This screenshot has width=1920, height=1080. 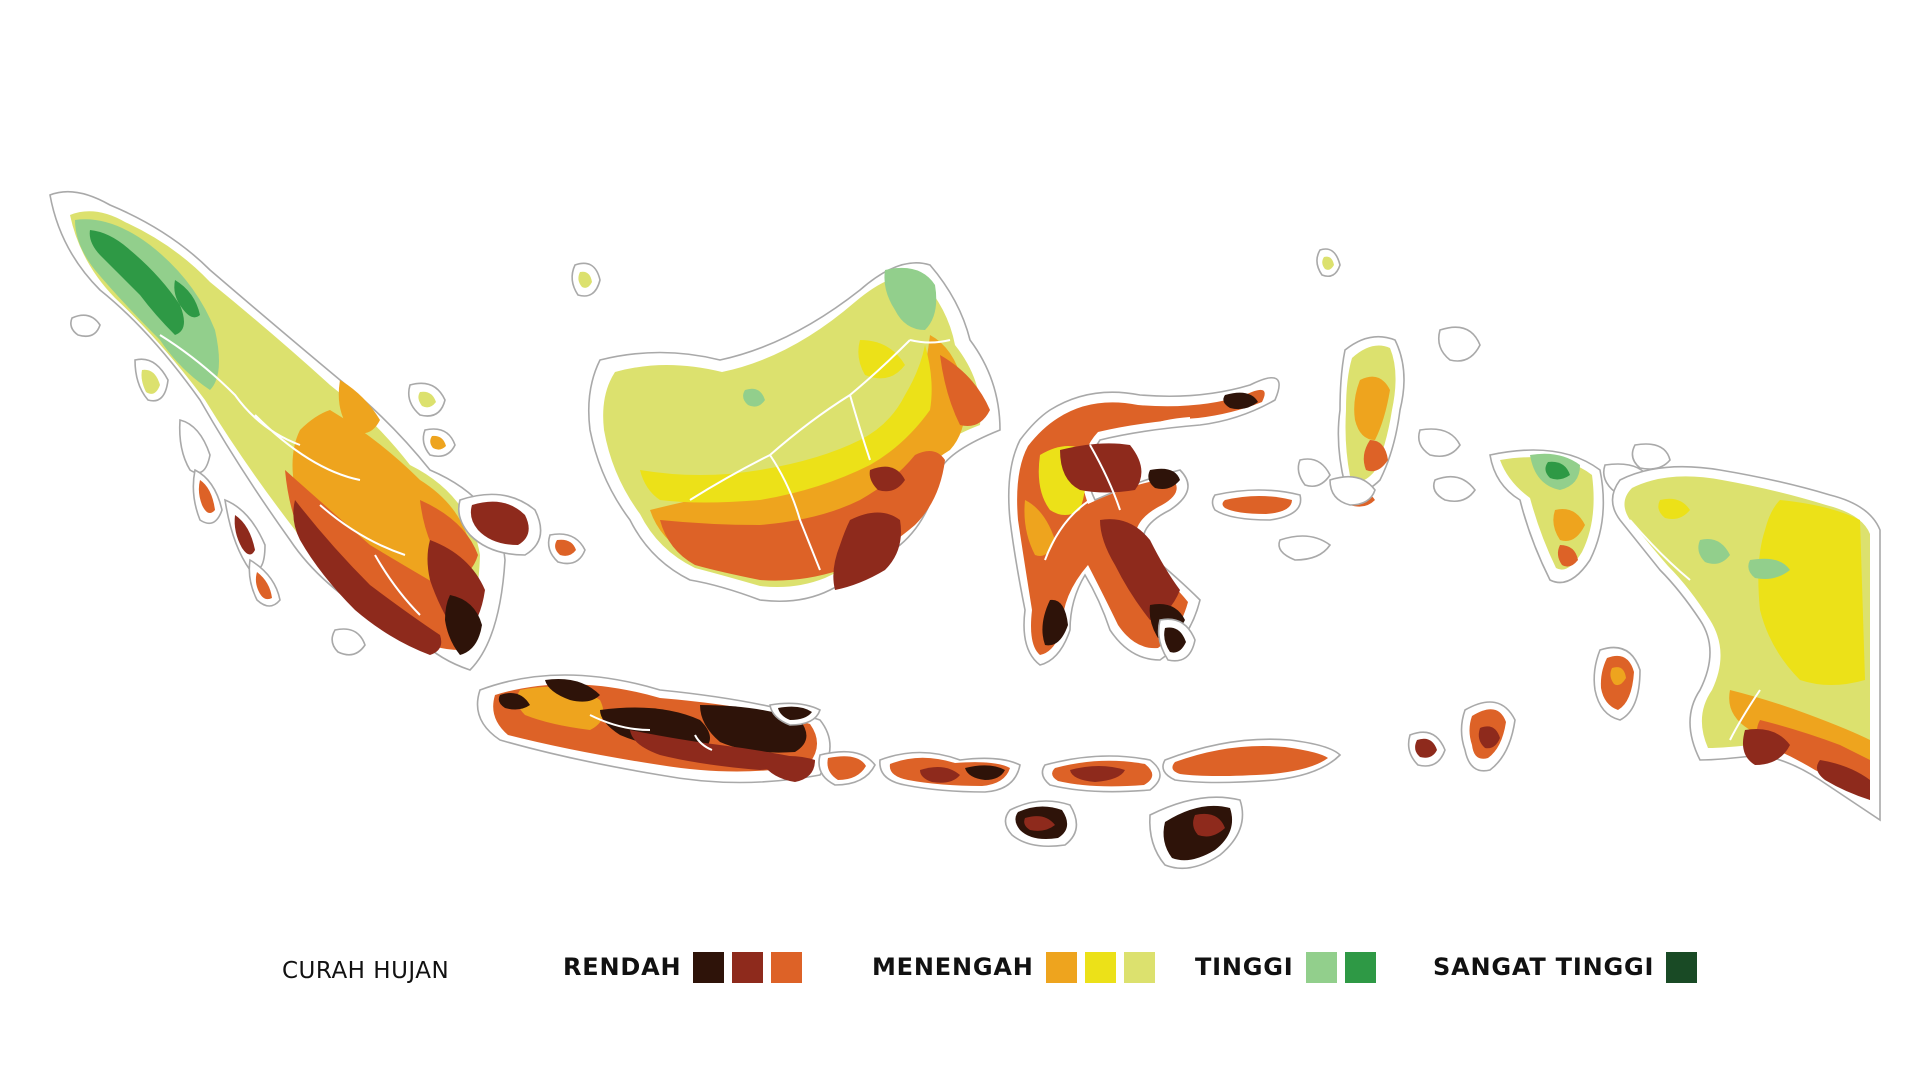 What do you see at coordinates (847, 768) in the screenshot?
I see `island-bali` at bounding box center [847, 768].